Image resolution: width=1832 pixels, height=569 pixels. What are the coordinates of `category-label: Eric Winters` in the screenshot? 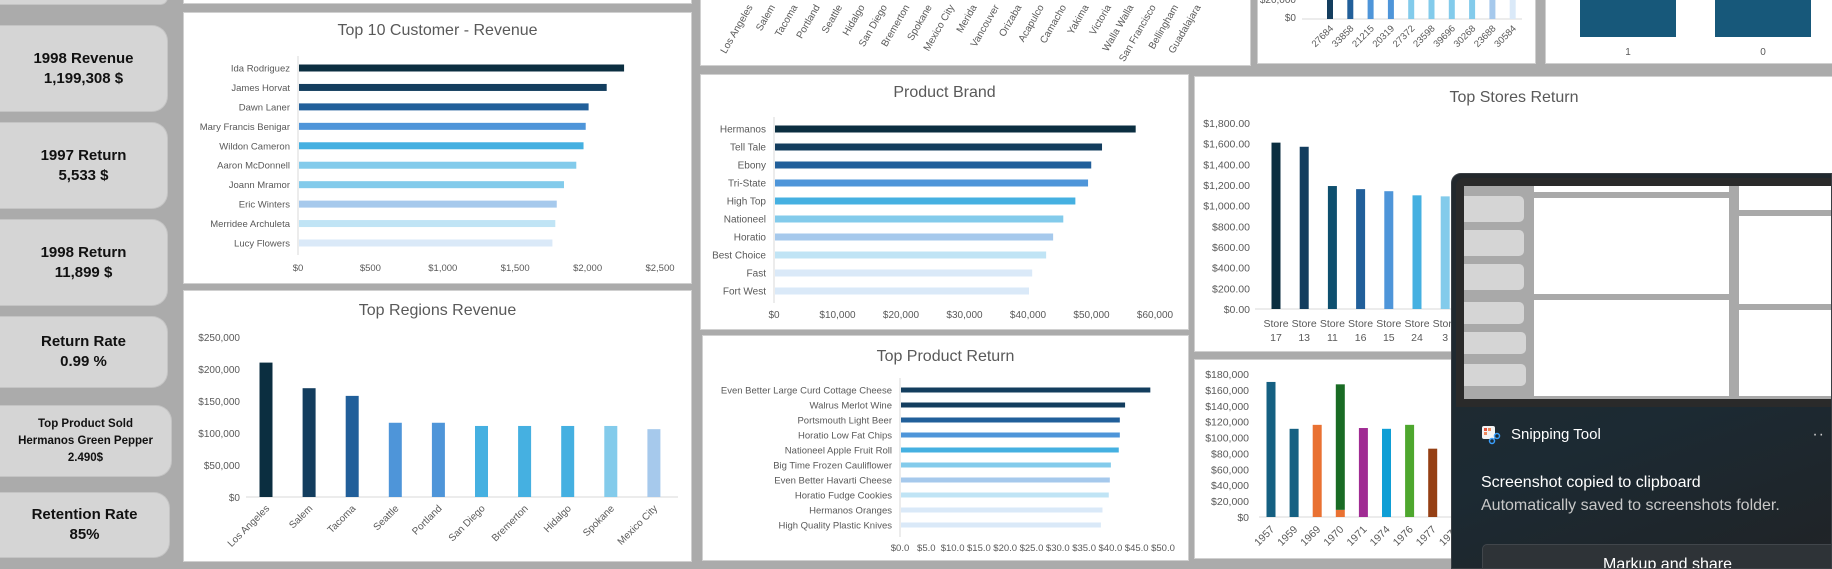 It's located at (264, 205).